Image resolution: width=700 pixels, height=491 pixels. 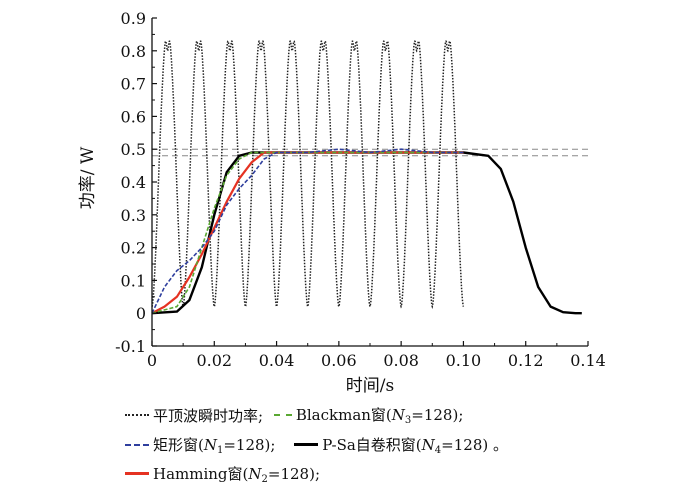 What do you see at coordinates (306, 444) in the screenshot?
I see `legend-swatch-psa` at bounding box center [306, 444].